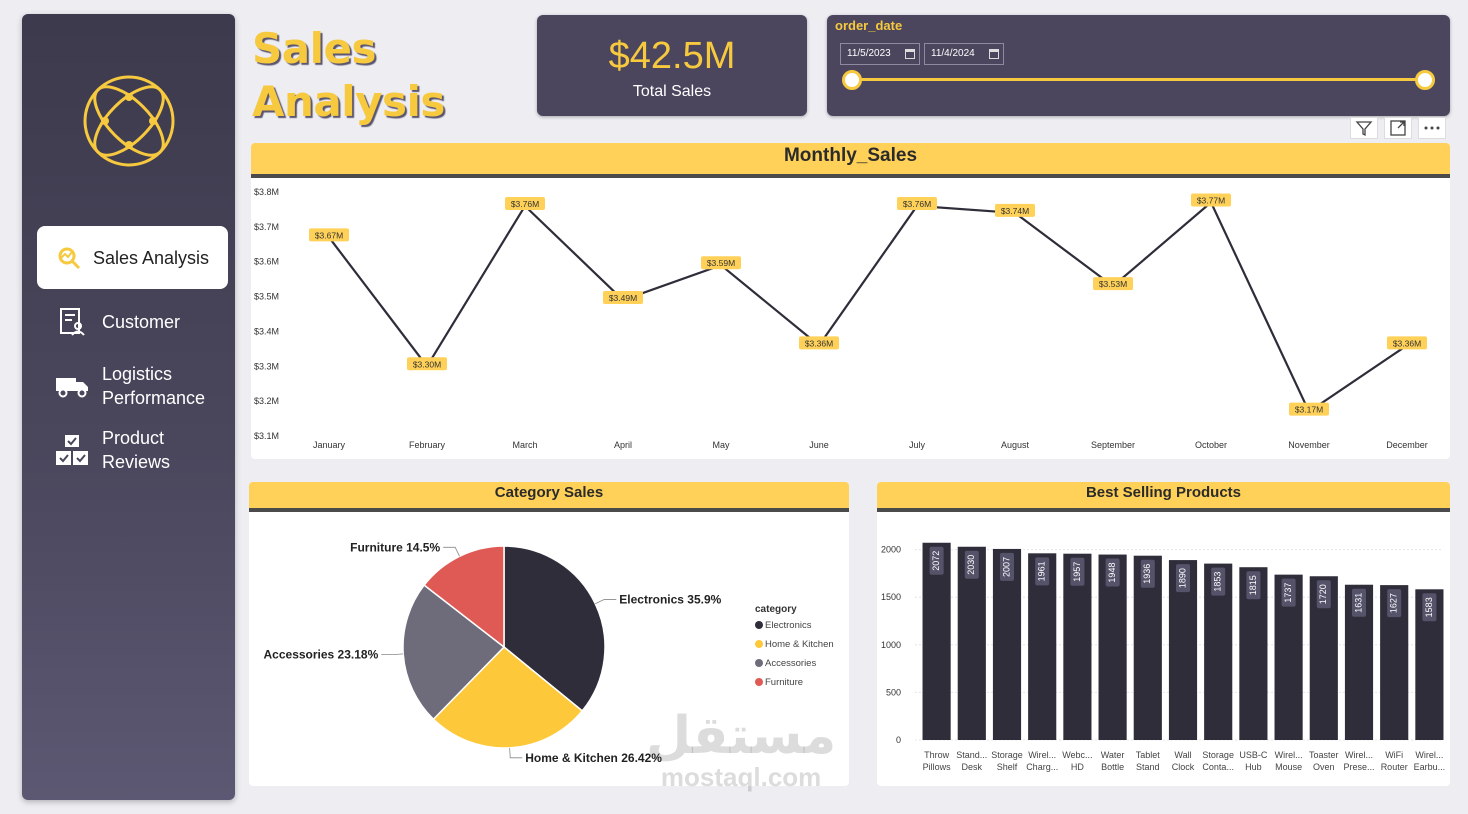 The image size is (1468, 814). What do you see at coordinates (672, 91) in the screenshot?
I see `total-sales-label: Total Sales` at bounding box center [672, 91].